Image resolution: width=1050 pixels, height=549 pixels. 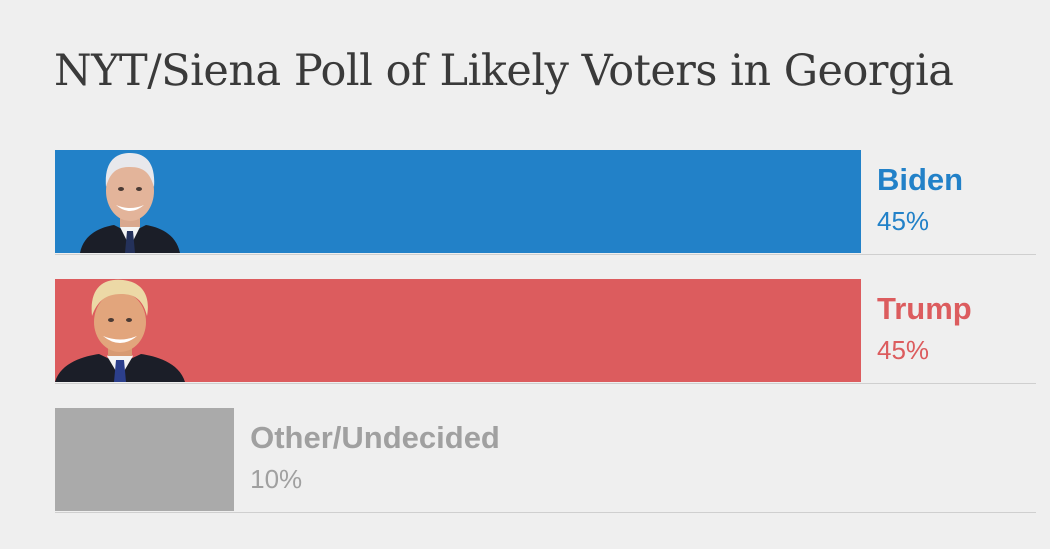 I want to click on label-other-undecided: Other/Undecided, so click(x=375, y=437).